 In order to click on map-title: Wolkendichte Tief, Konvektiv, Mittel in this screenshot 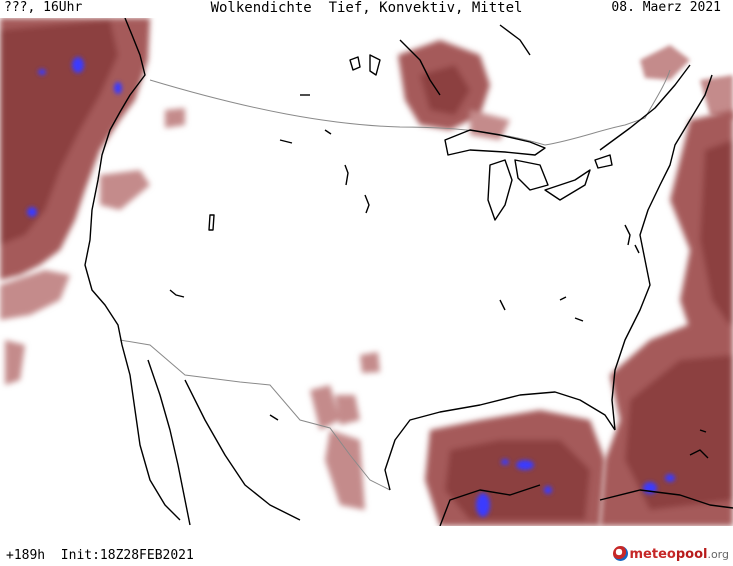, I will do `click(366, 8)`.